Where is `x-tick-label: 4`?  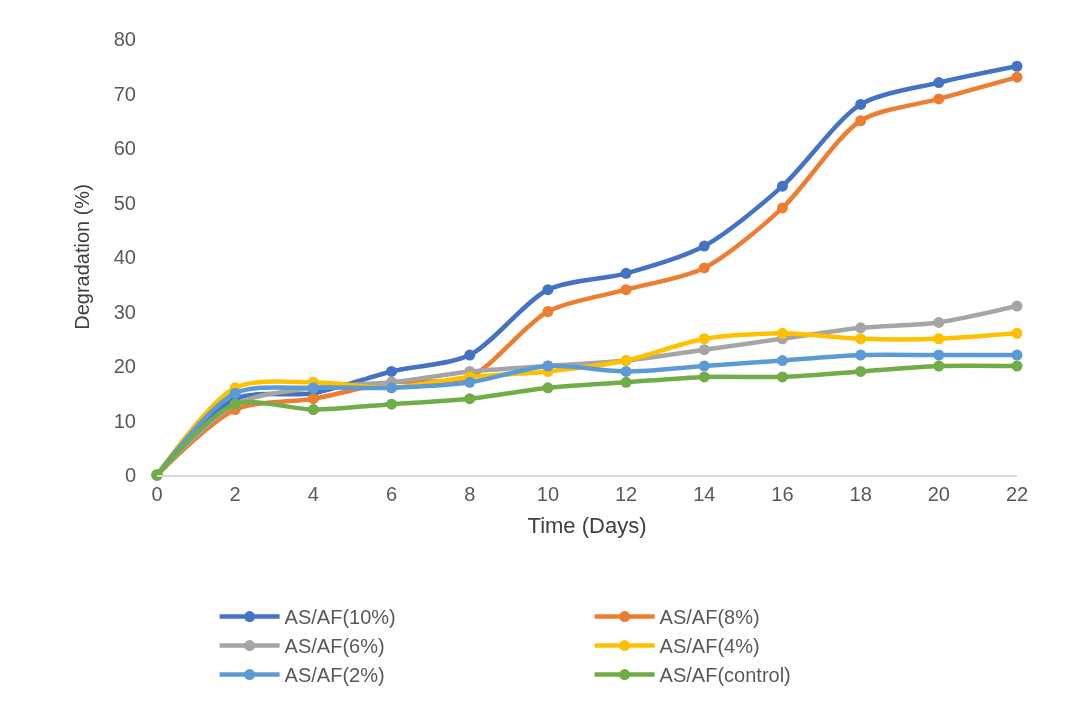
x-tick-label: 4 is located at coordinates (313, 494).